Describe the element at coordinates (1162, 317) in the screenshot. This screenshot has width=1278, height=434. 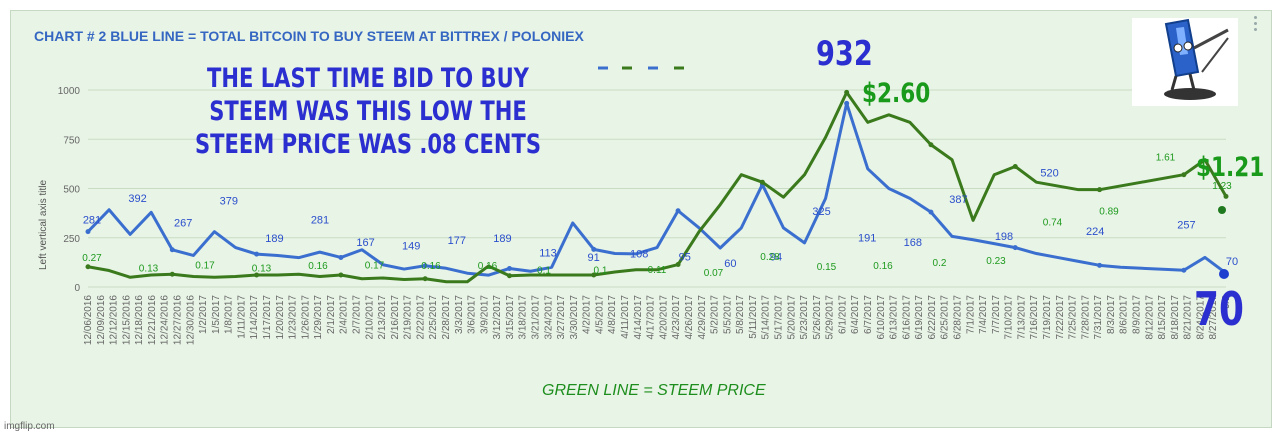
I see `x-tick-label: 8/15/2017` at that location.